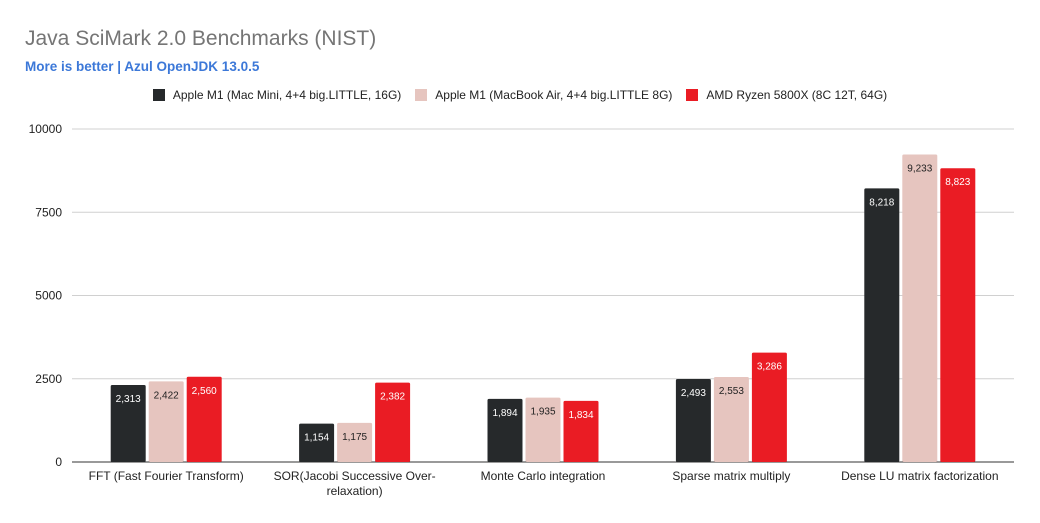  What do you see at coordinates (46, 129) in the screenshot?
I see `y-tick-label: 10000` at bounding box center [46, 129].